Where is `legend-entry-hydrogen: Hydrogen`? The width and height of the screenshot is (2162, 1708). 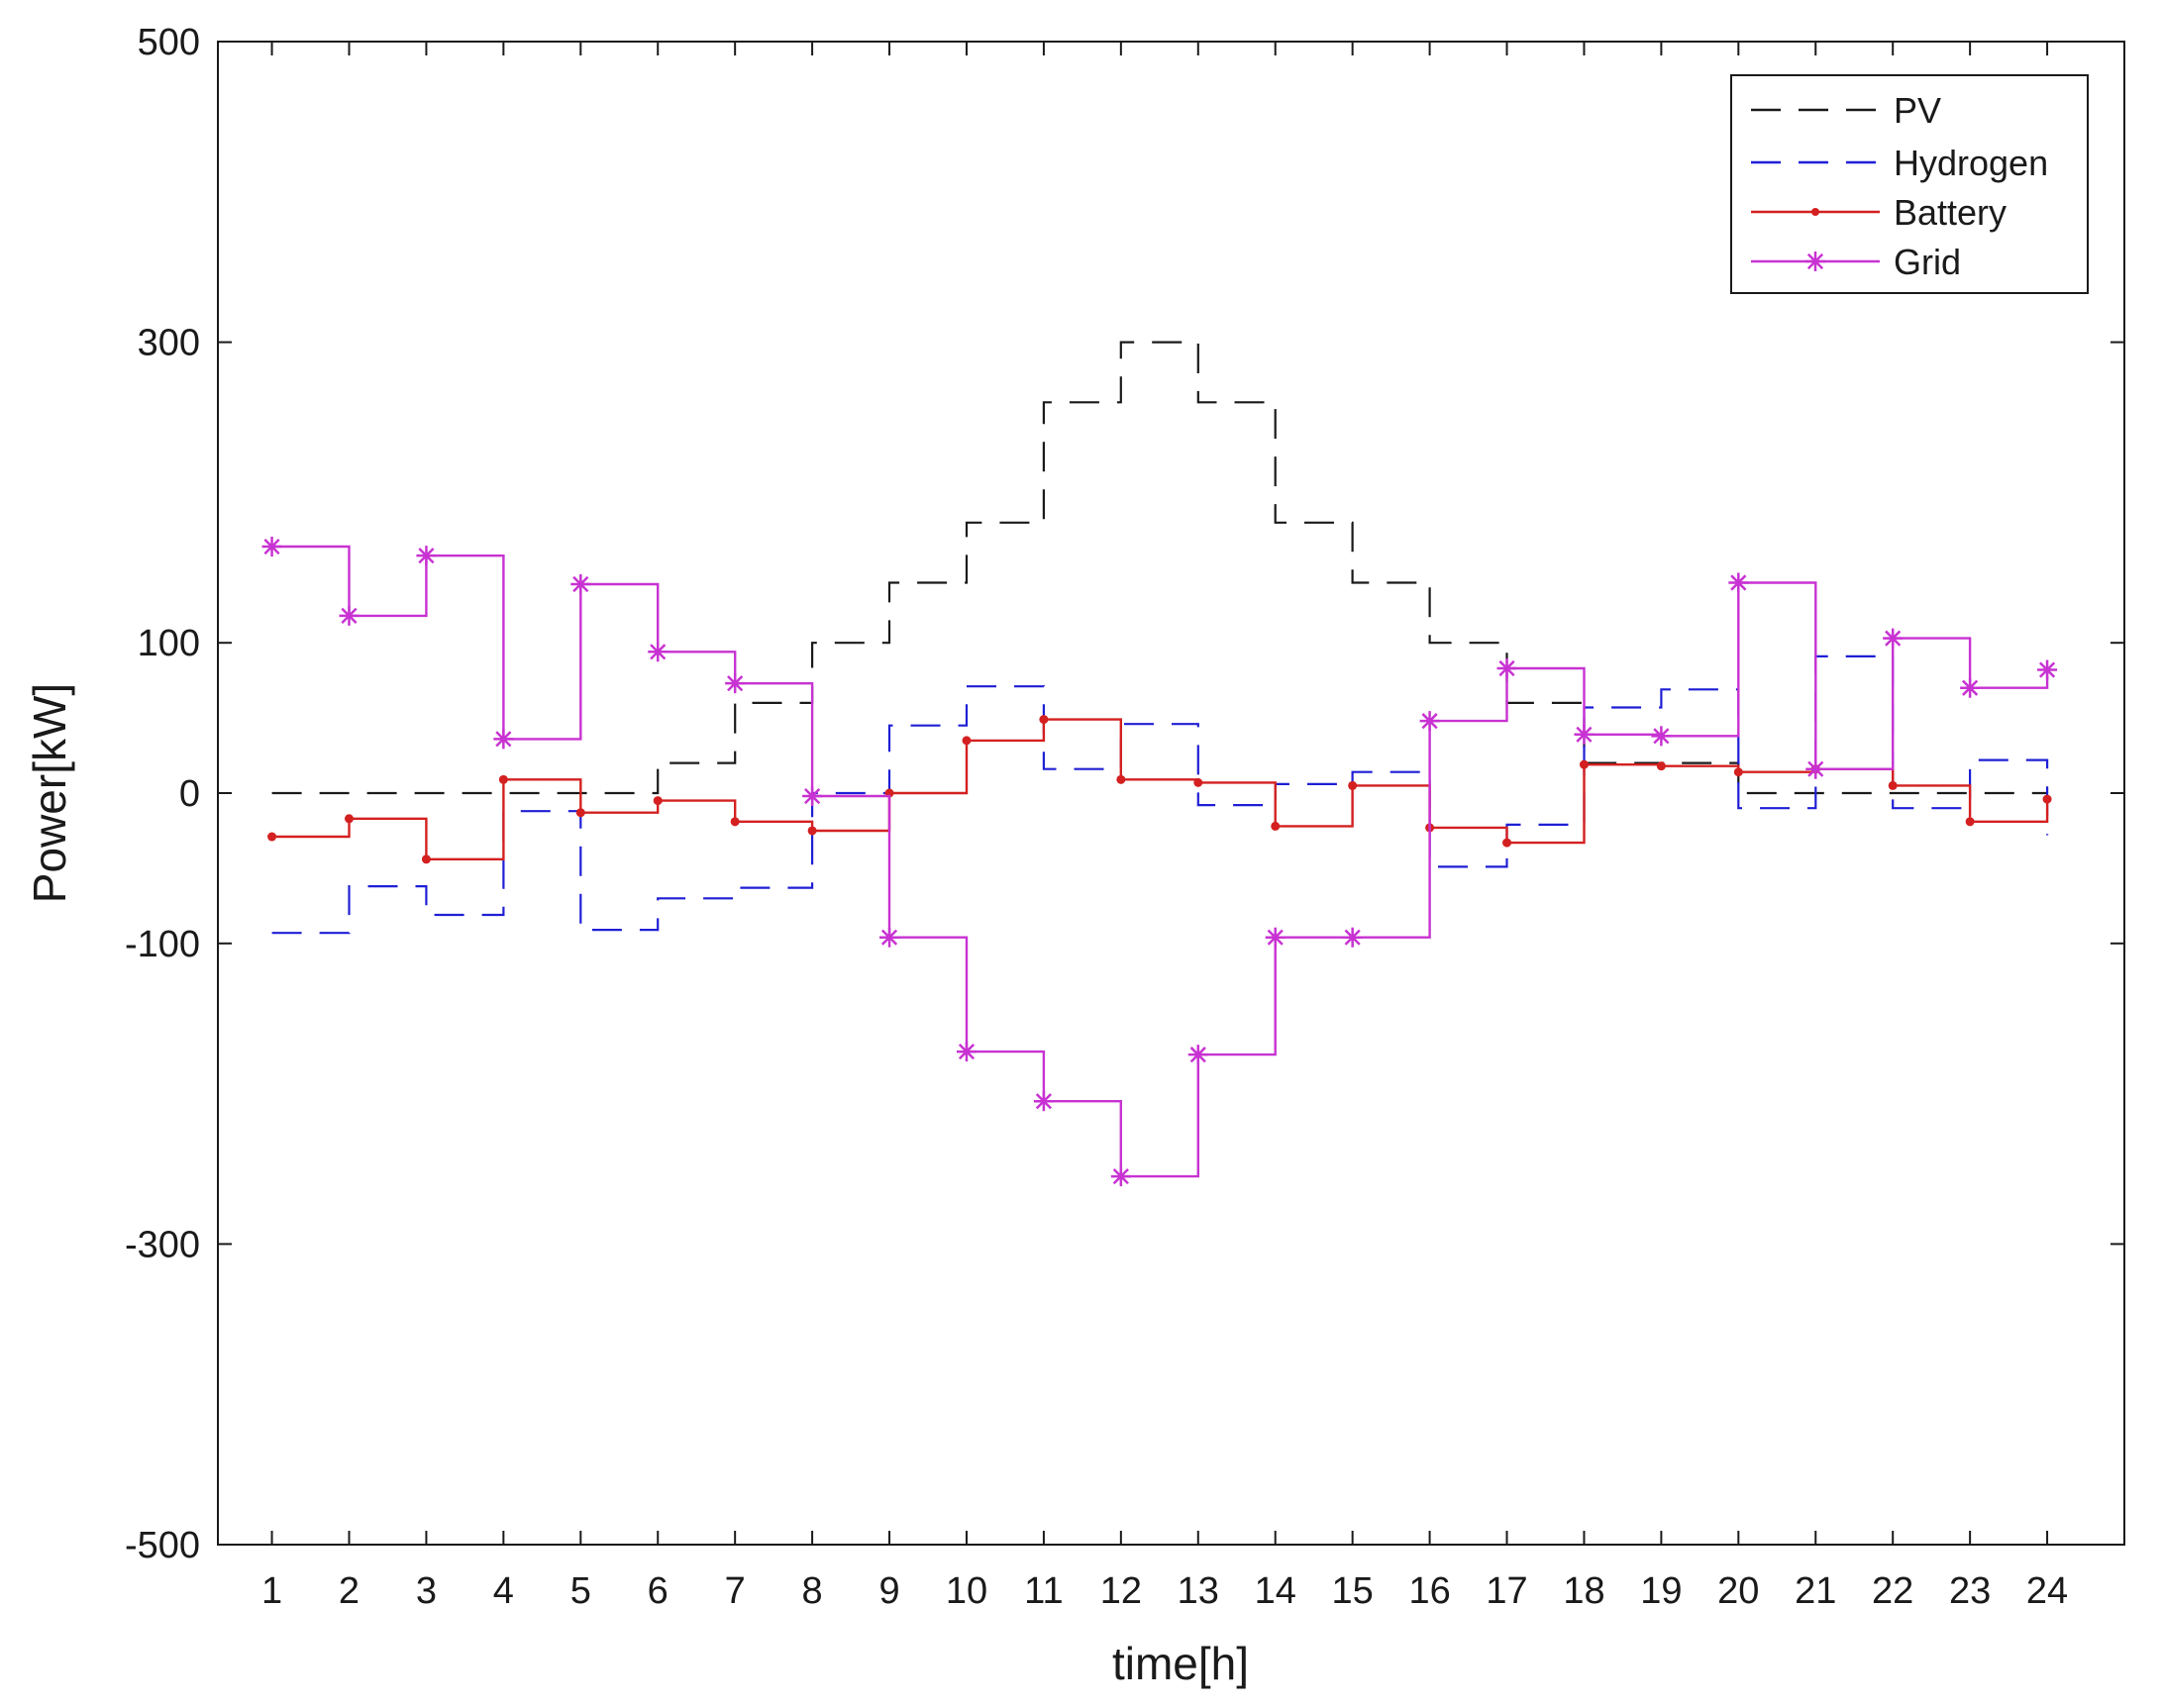 legend-entry-hydrogen: Hydrogen is located at coordinates (1899, 163).